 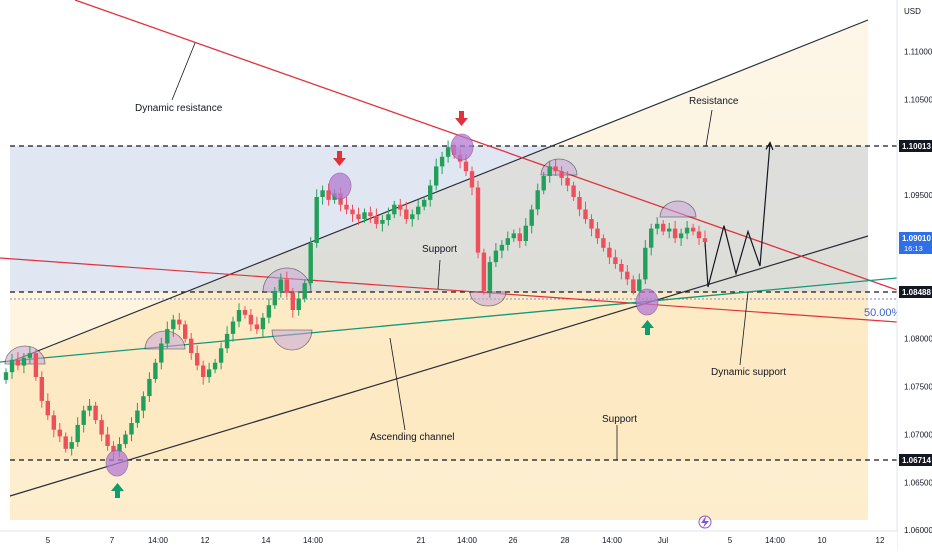 I want to click on lower-support-price-tag: 1.06714, so click(x=915, y=460).